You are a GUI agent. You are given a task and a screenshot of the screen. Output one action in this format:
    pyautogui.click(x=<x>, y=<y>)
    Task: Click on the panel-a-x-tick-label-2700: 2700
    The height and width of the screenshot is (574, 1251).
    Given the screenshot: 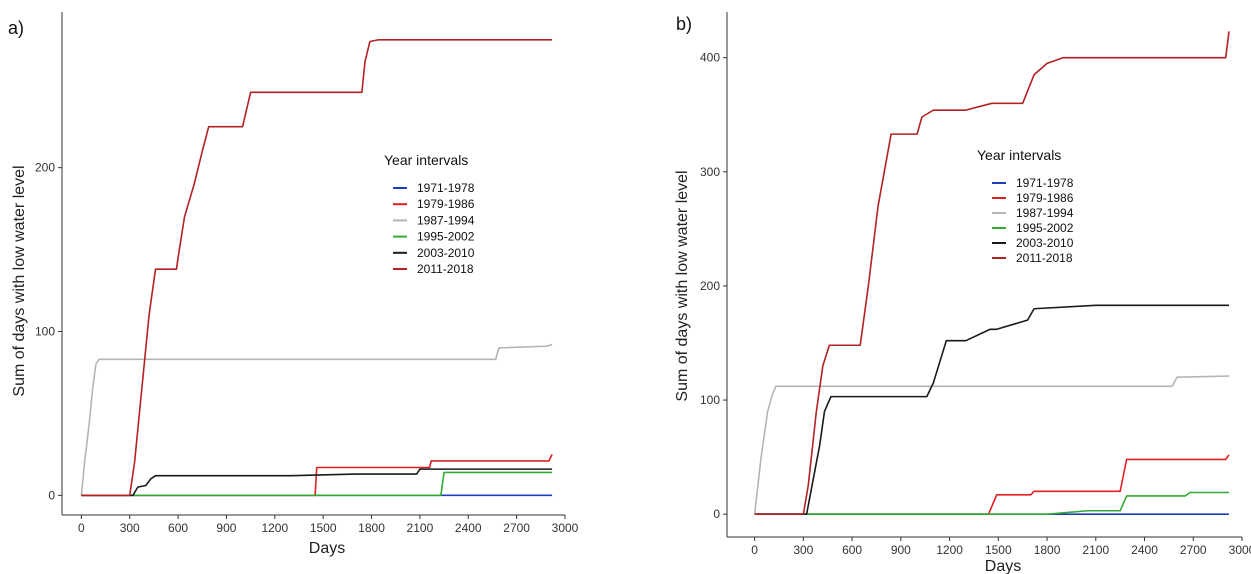 What is the action you would take?
    pyautogui.click(x=516, y=528)
    